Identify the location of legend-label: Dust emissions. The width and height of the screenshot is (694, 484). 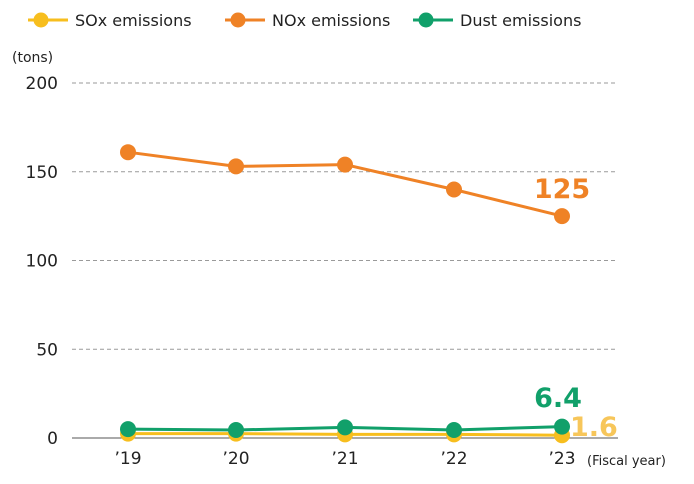
(520, 20).